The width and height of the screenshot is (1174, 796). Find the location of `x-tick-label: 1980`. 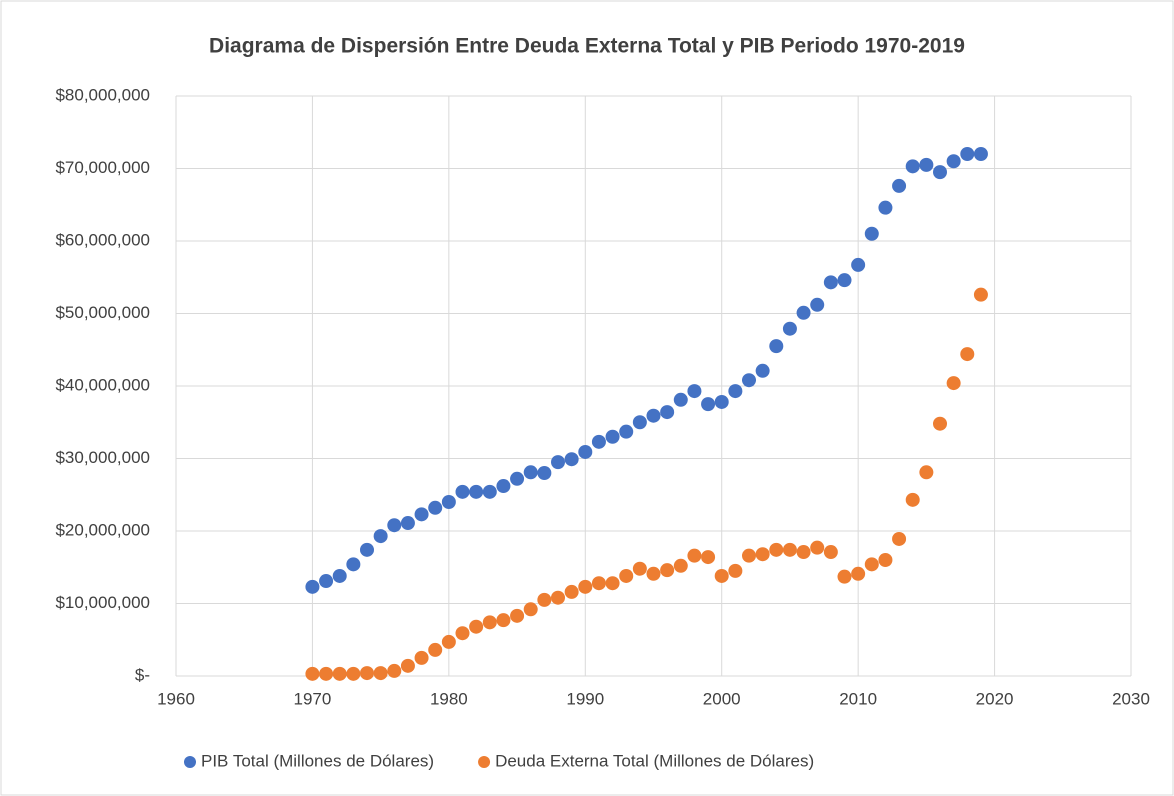

x-tick-label: 1980 is located at coordinates (449, 698).